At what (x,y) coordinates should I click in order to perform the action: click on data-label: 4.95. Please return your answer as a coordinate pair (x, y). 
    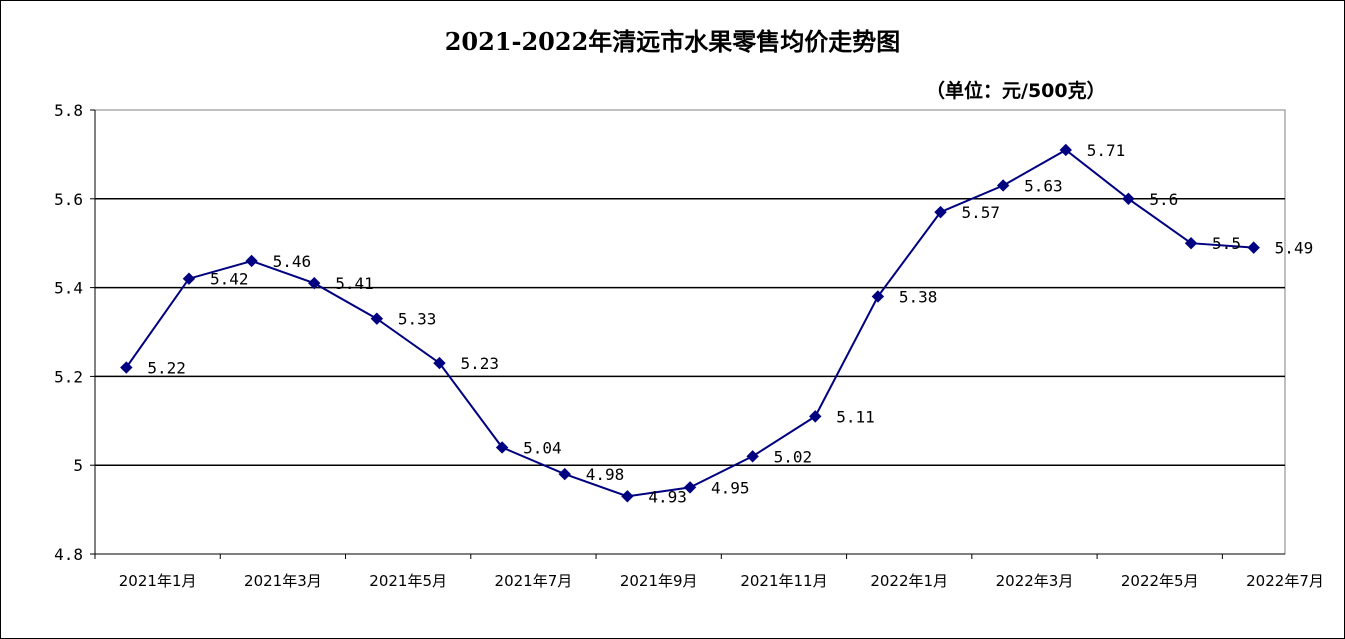
    Looking at the image, I should click on (730, 487).